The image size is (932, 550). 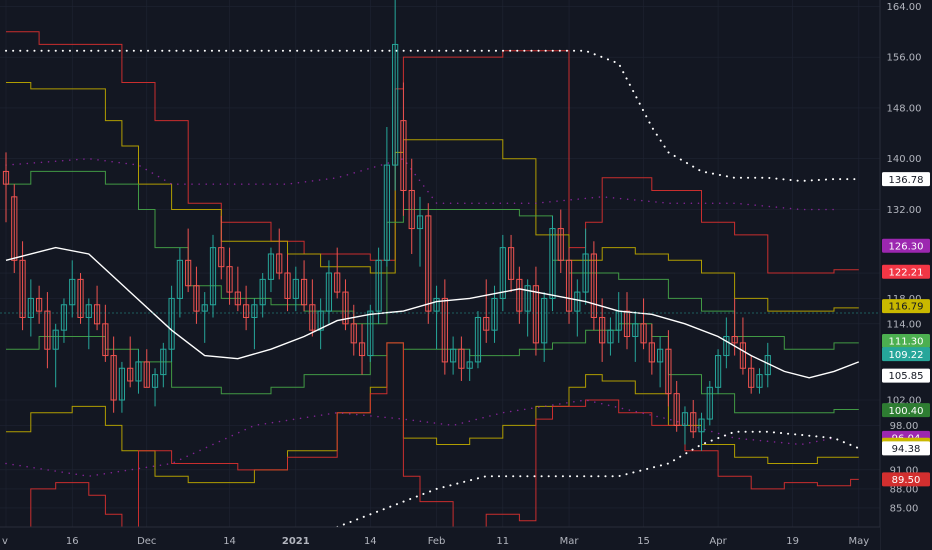 What do you see at coordinates (792, 541) in the screenshot?
I see `x-tick-label: 19` at bounding box center [792, 541].